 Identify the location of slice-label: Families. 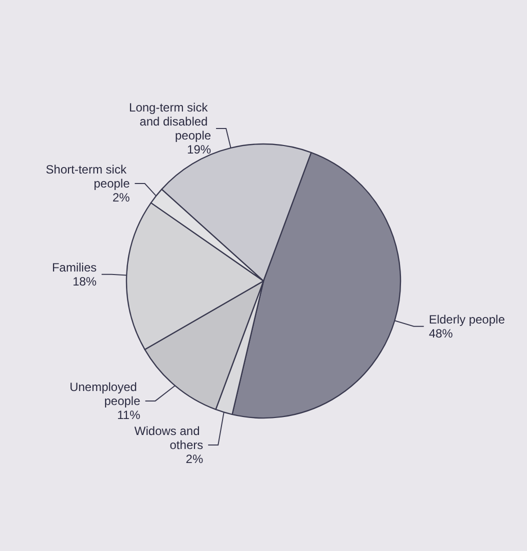
(74, 267).